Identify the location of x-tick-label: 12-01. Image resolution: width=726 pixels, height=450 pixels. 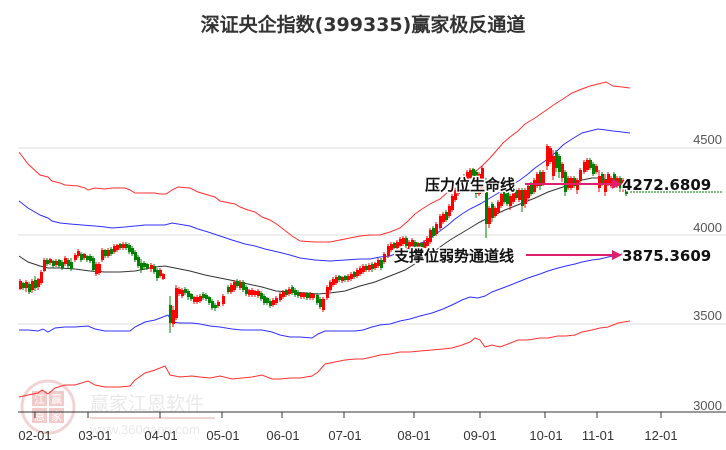
(660, 435).